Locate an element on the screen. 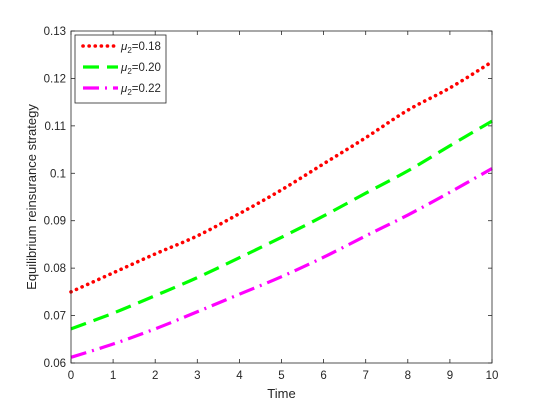  legend-items: μ2=0.18 μ2=0.20 μ2=0.22 is located at coordinates (121, 69).